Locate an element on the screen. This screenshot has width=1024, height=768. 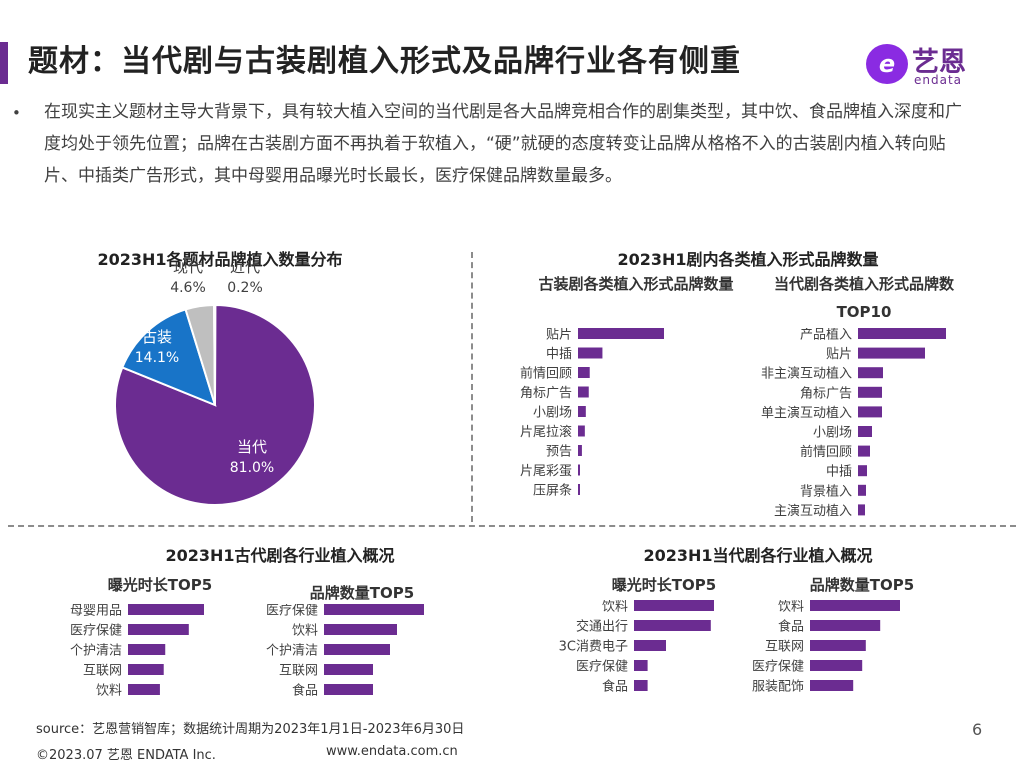
bar-category-label: 主演互动植入 is located at coordinates (813, 511).